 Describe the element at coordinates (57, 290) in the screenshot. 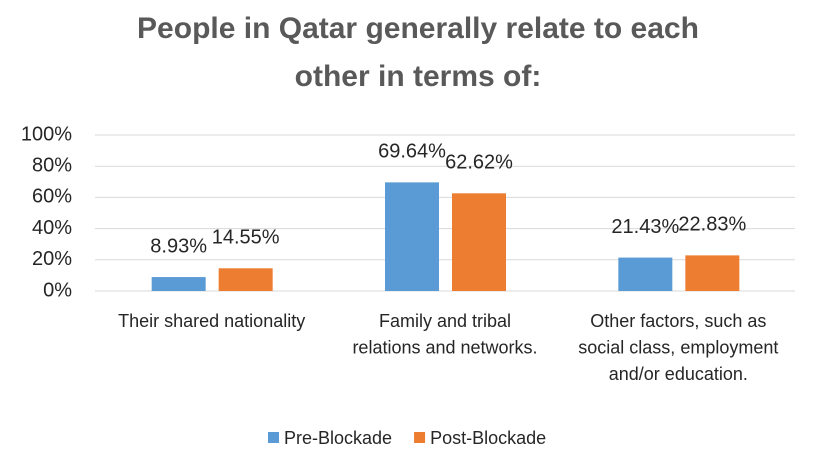

I see `y-tick-label: 0%` at that location.